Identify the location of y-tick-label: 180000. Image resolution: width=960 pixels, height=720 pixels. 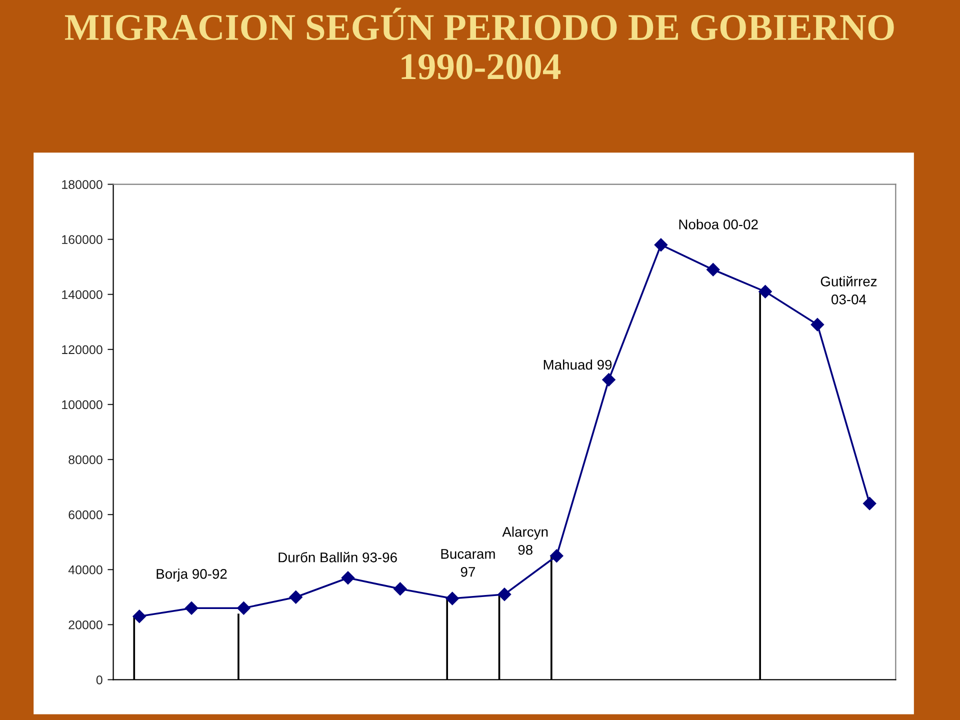
(82, 184).